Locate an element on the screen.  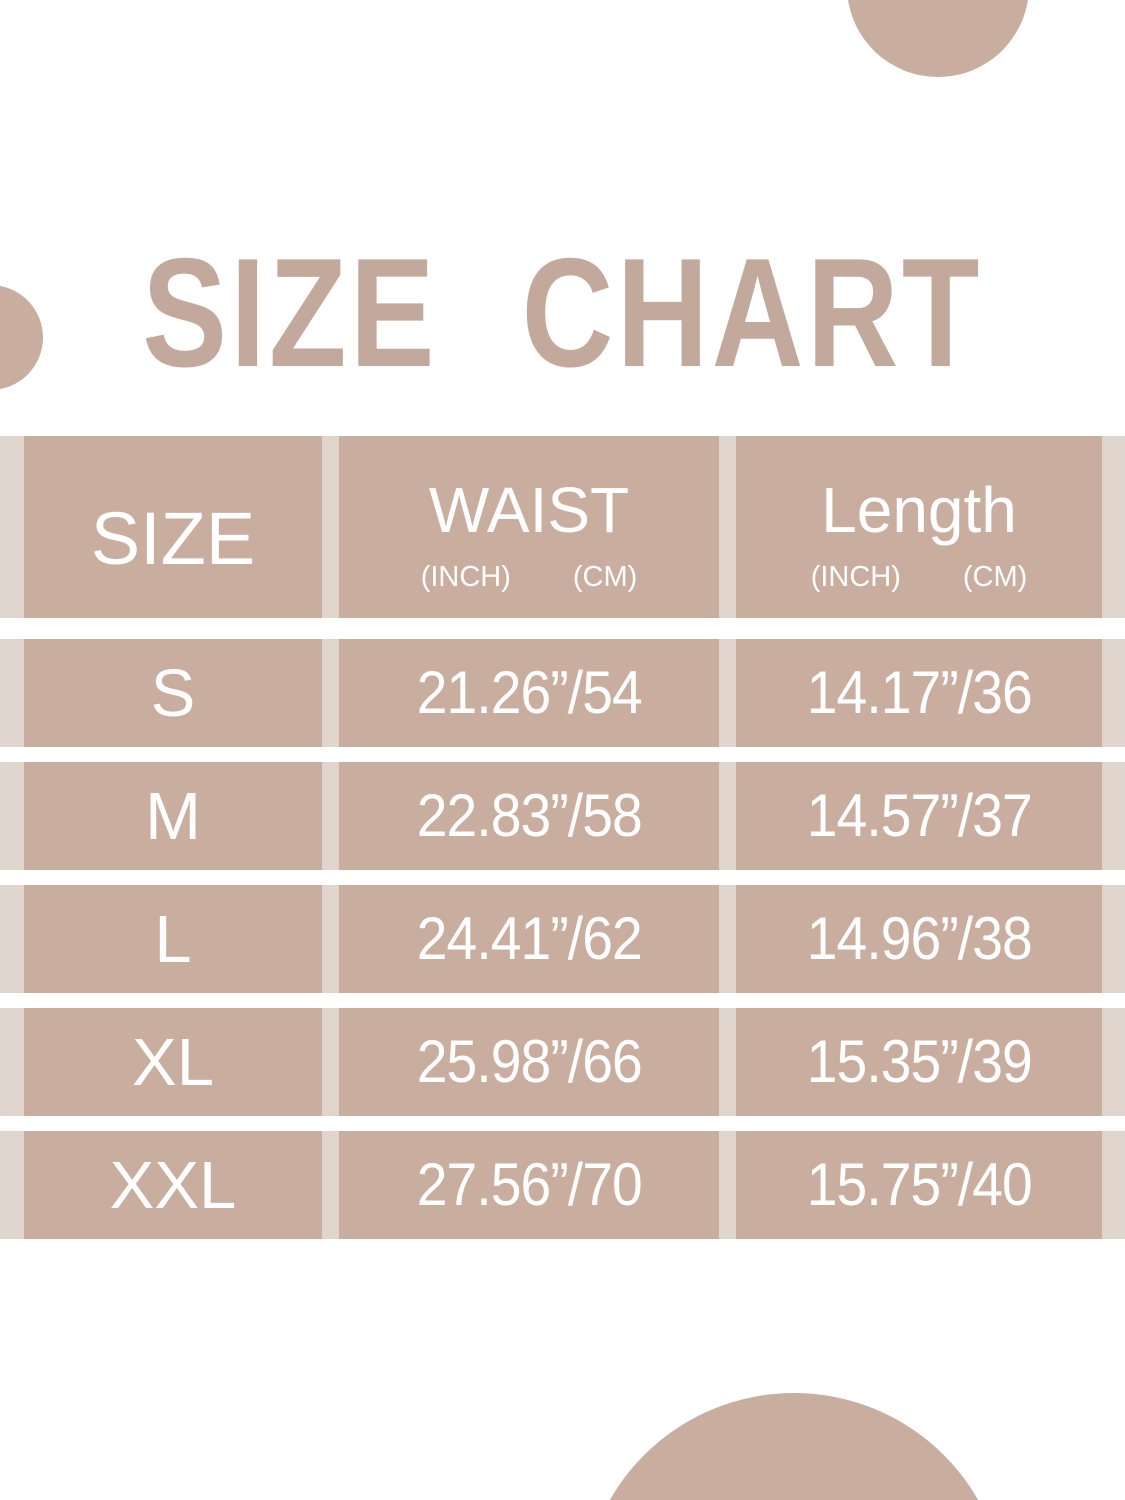
header-cell-size: SIZE is located at coordinates (173, 527).